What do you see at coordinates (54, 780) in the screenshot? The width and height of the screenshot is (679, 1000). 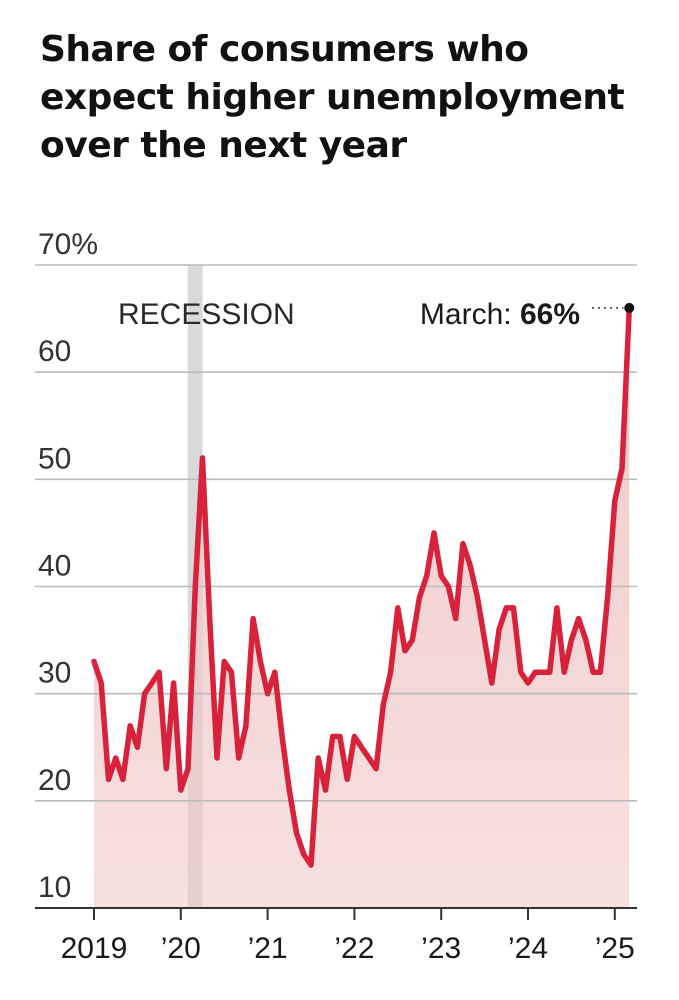 I see `y-tick-label-20: 20` at bounding box center [54, 780].